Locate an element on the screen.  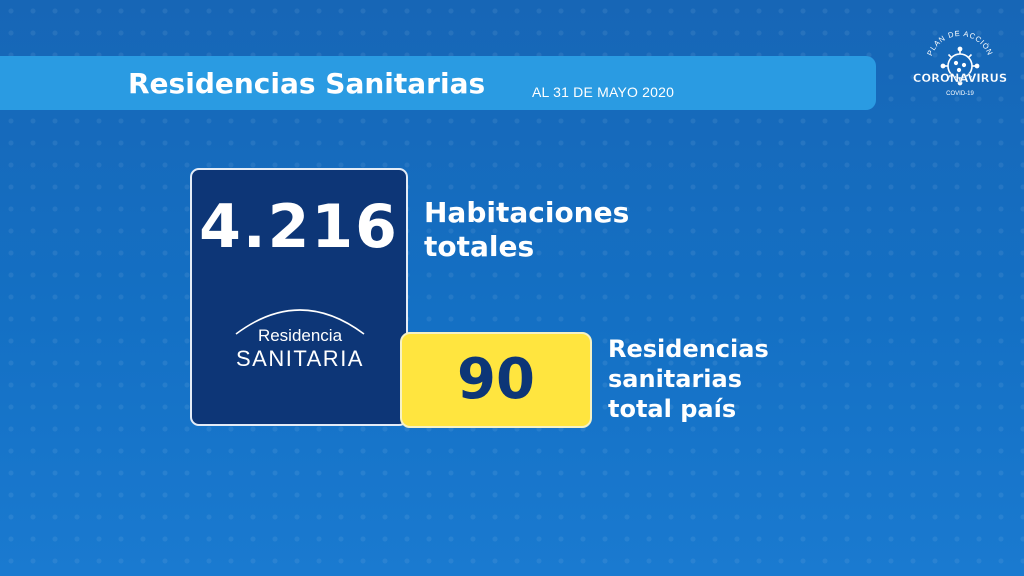
brand-line-1: Residencia is located at coordinates (300, 335).